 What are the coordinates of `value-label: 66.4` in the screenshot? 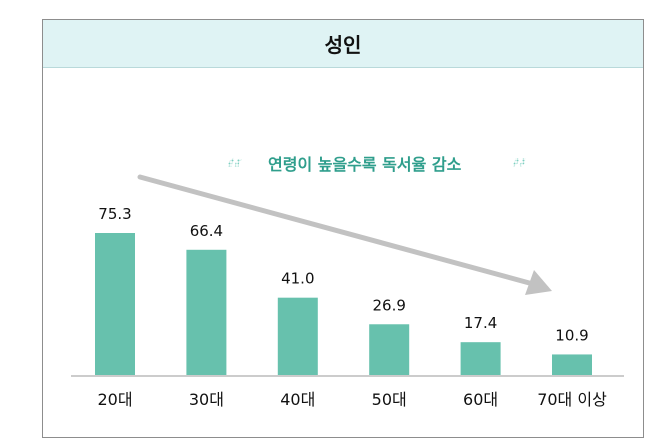 It's located at (206, 231).